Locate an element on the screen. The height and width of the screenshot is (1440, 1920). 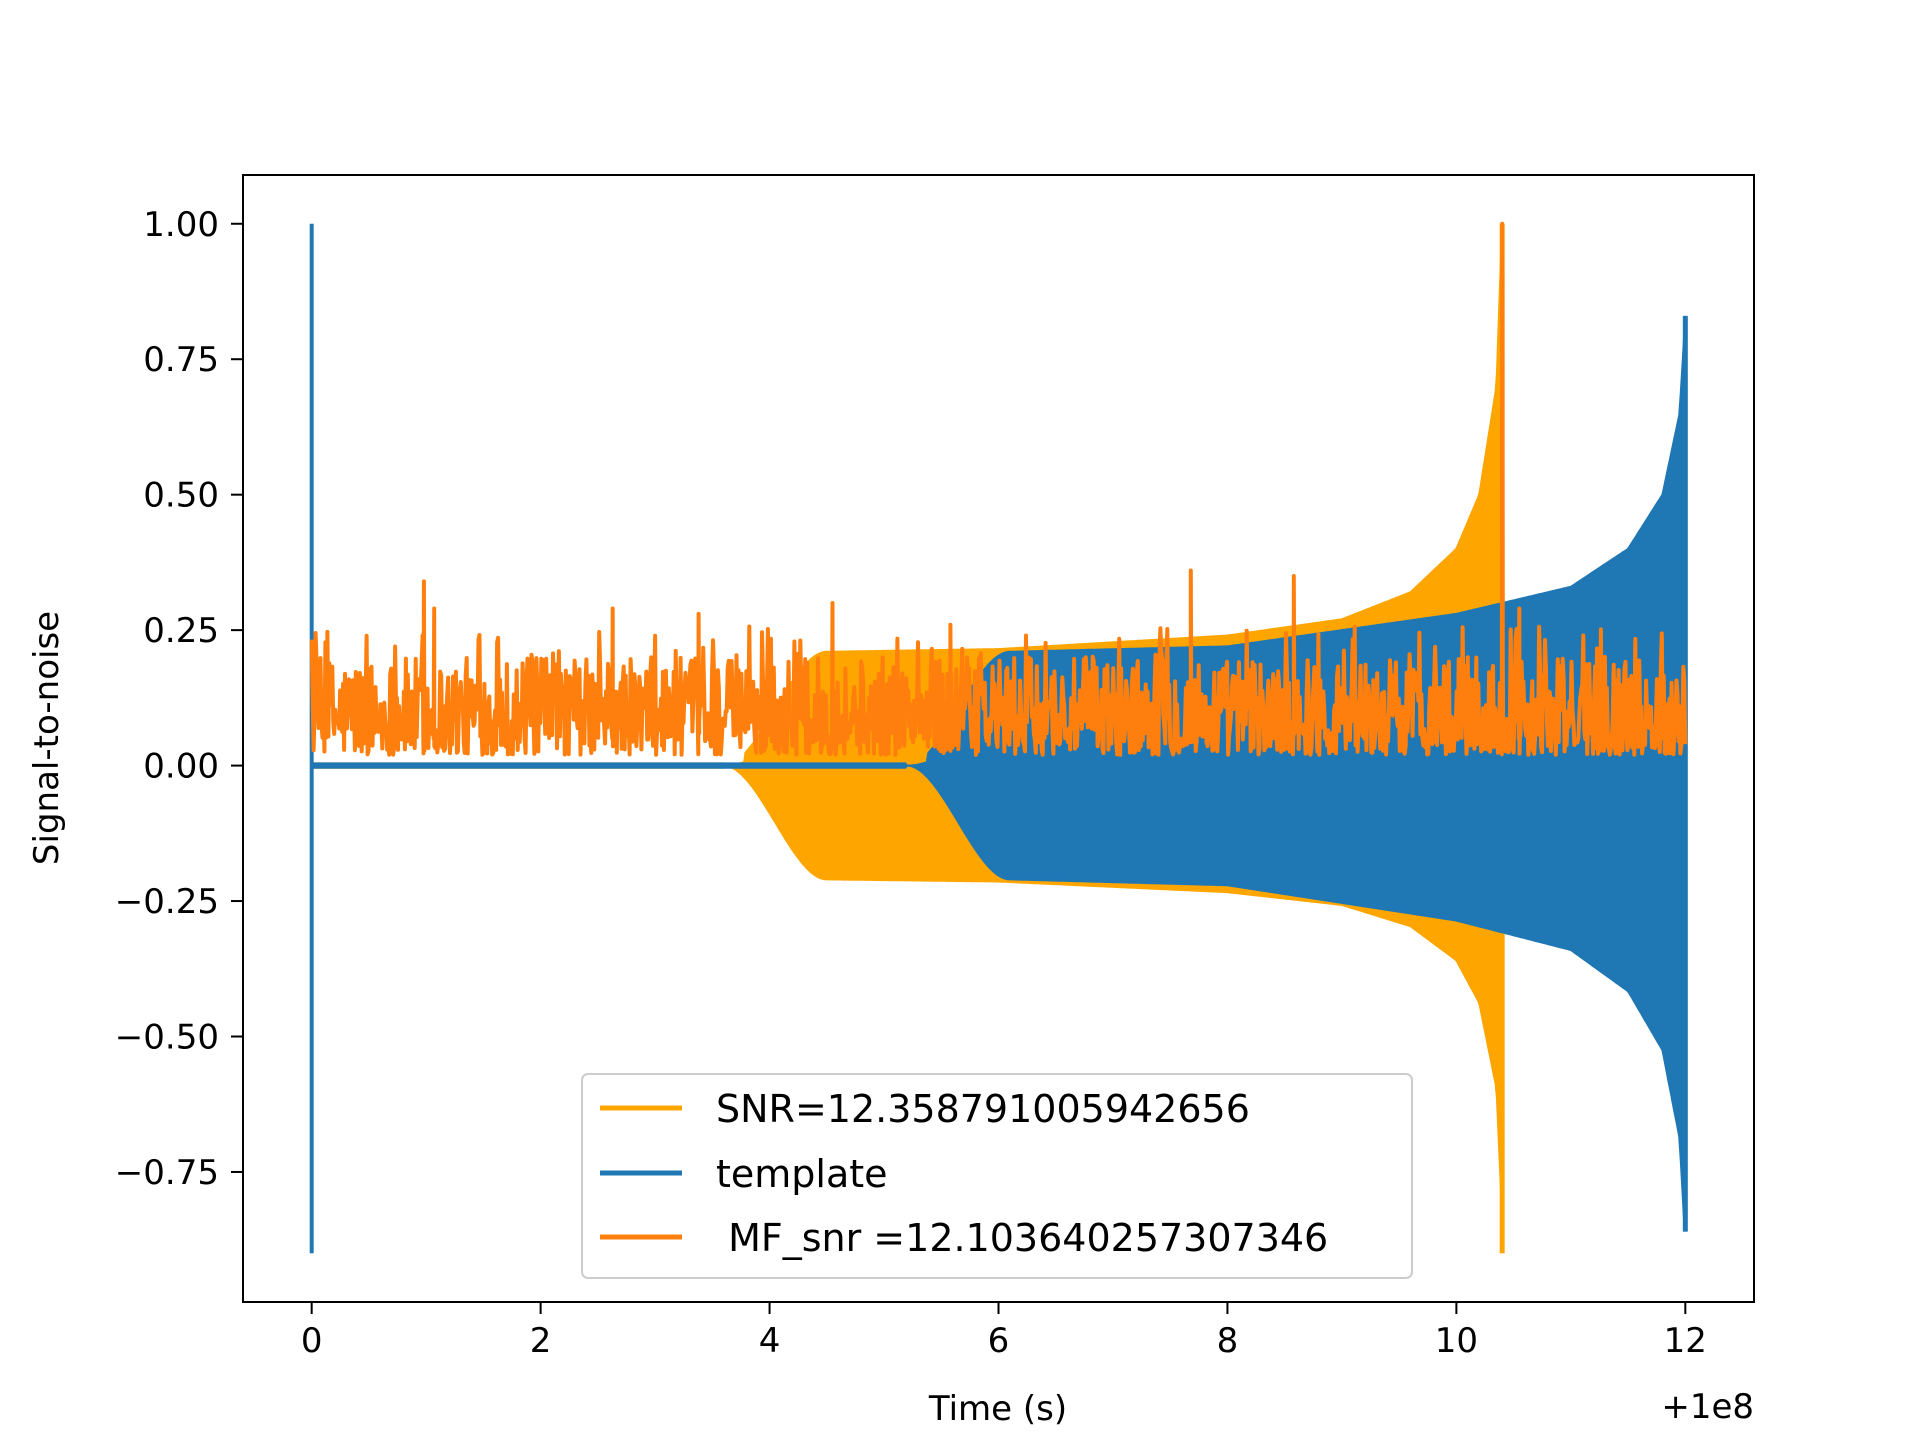
x-tick-label-5: 10 is located at coordinates (1456, 1341).